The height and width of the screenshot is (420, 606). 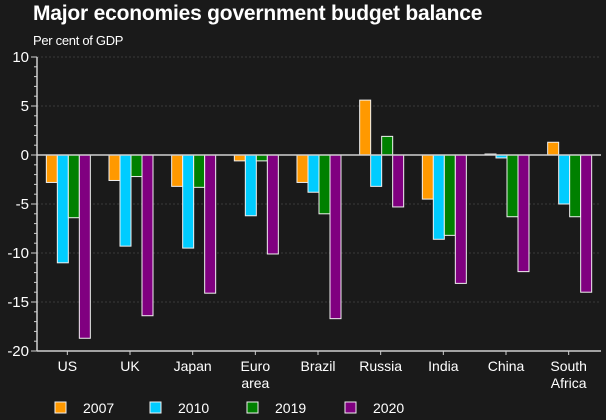 What do you see at coordinates (60, 407) in the screenshot?
I see `legend-swatch-2007` at bounding box center [60, 407].